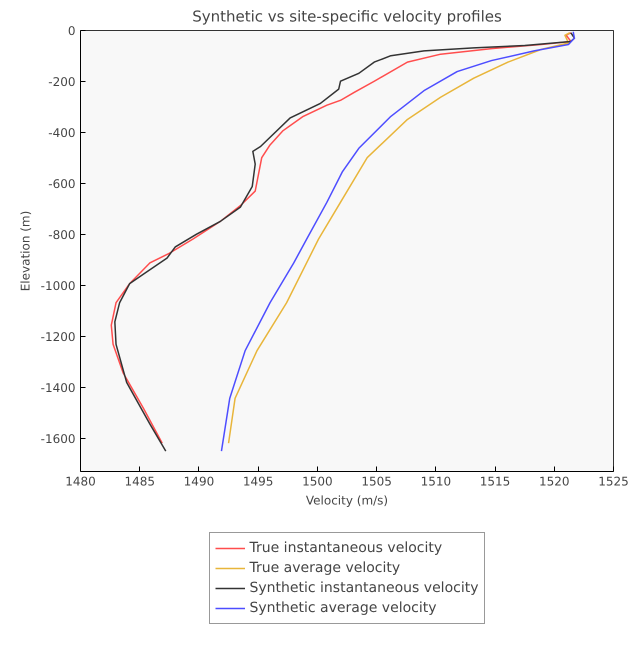  I want to click on y-tick-label: -1400, so click(58, 387).